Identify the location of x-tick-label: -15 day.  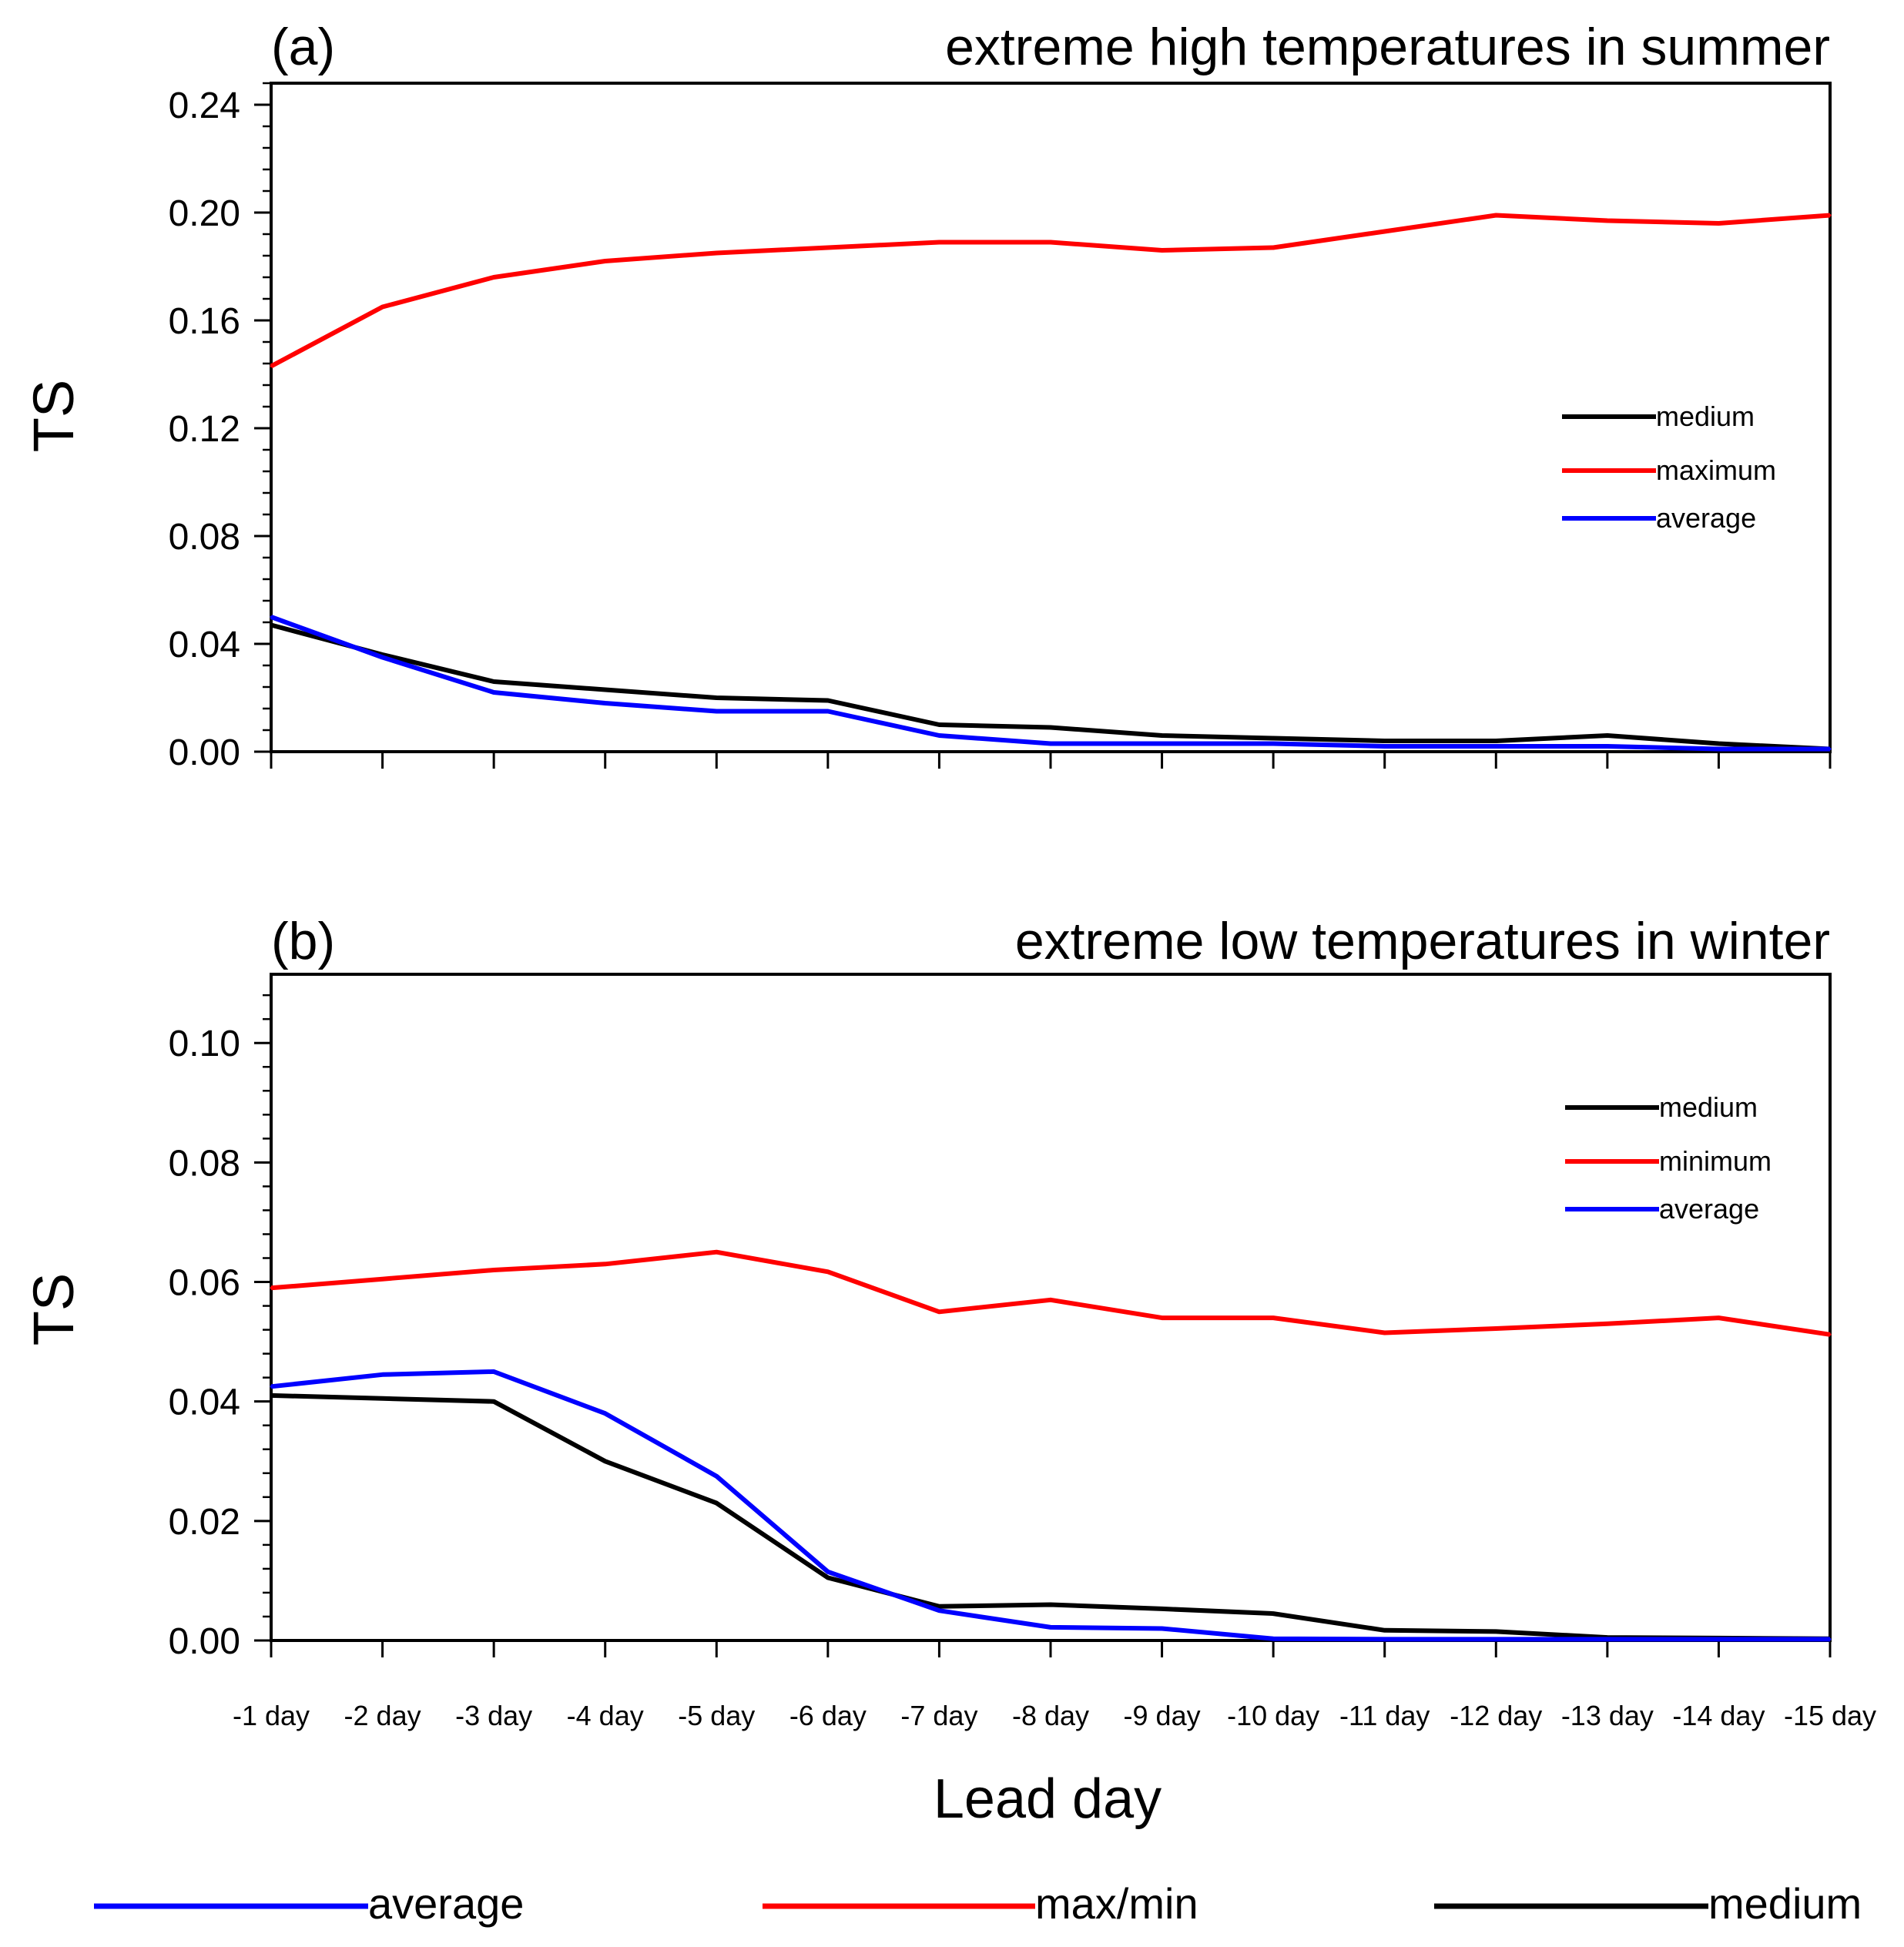
(1830, 1716).